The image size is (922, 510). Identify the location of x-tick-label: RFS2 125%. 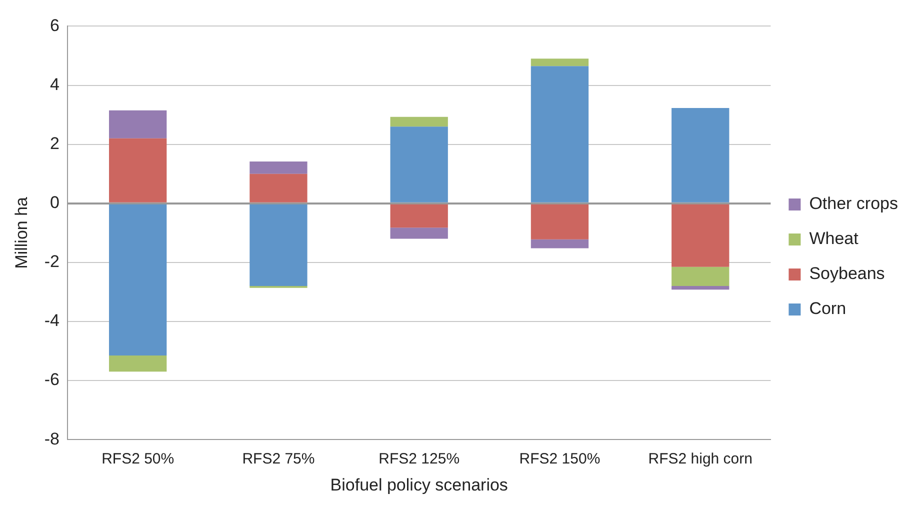
(419, 459).